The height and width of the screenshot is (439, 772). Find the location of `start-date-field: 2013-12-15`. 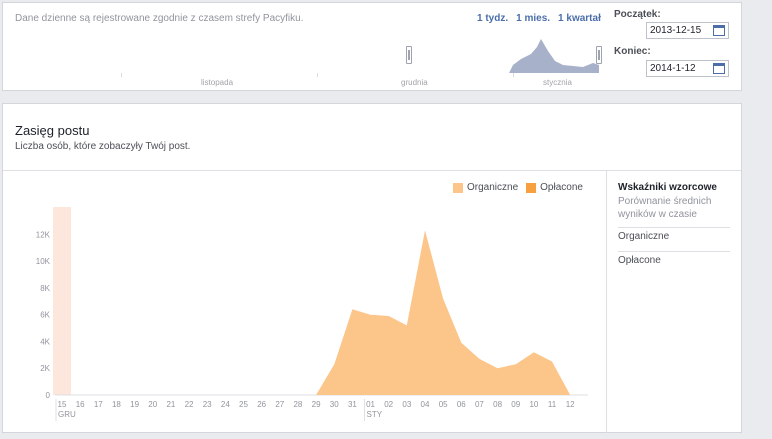

start-date-field: 2013-12-15 is located at coordinates (687, 30).